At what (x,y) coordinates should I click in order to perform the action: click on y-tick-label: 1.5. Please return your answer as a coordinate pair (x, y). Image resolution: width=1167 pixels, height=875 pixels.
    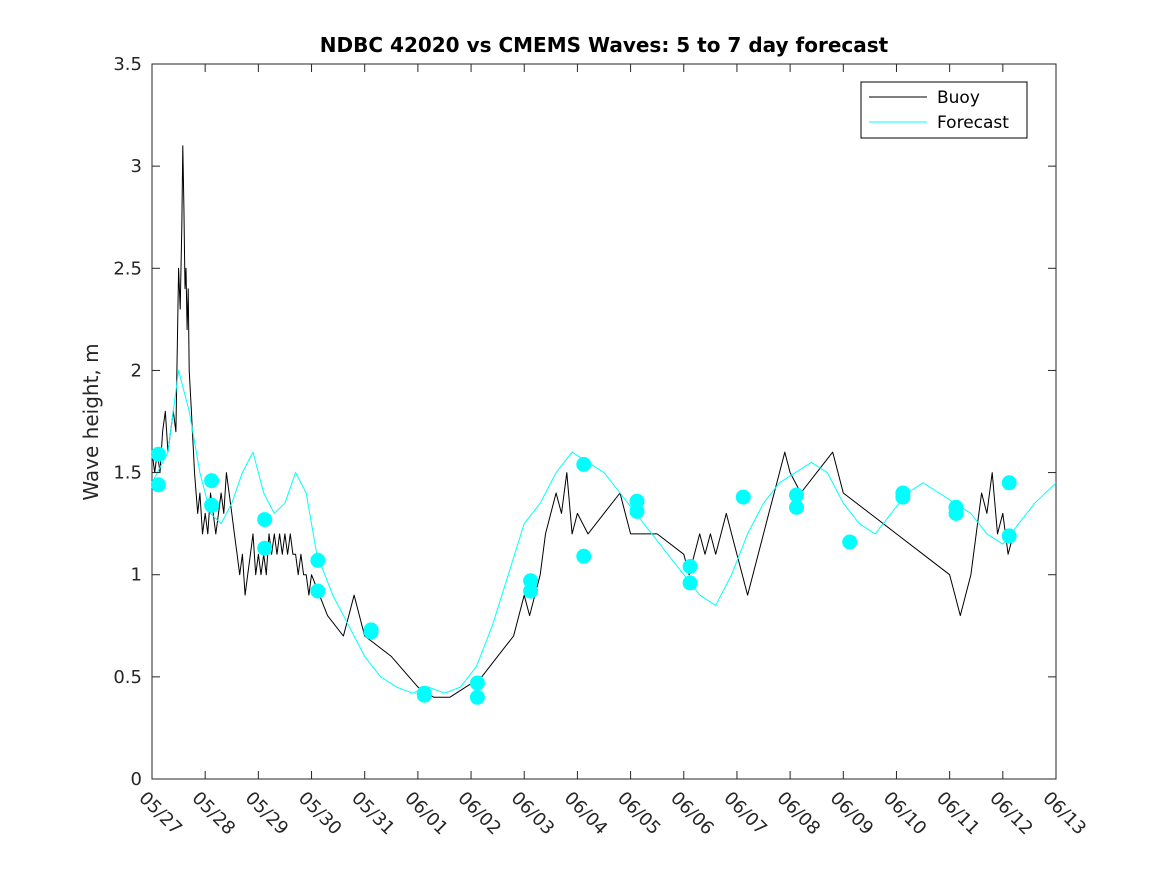
    Looking at the image, I should click on (127, 473).